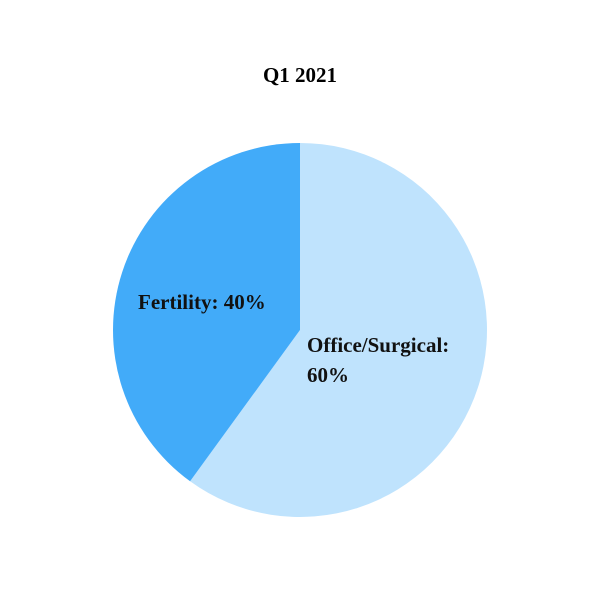 The width and height of the screenshot is (600, 600). I want to click on slice-label: Office/Surgical: 60%, so click(378, 360).